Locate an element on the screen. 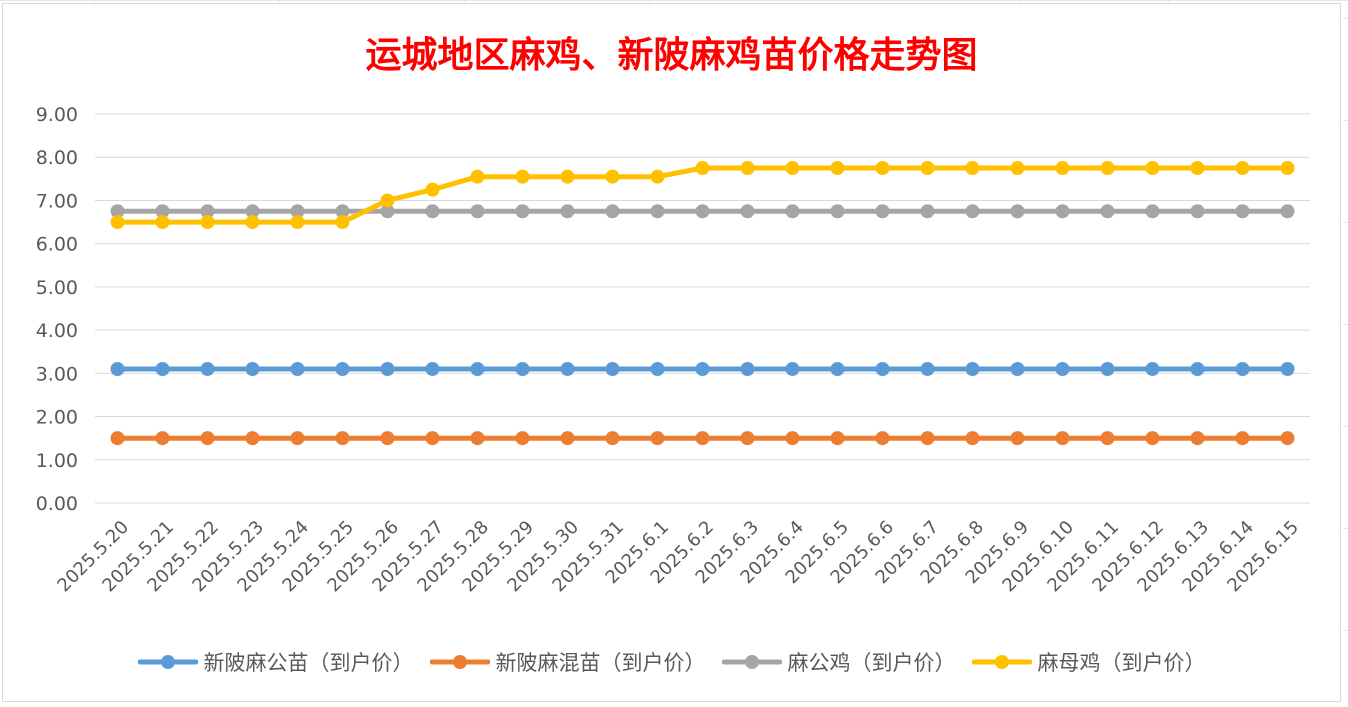 The image size is (1348, 707). y-tick-label: 7.00 is located at coordinates (57, 201).